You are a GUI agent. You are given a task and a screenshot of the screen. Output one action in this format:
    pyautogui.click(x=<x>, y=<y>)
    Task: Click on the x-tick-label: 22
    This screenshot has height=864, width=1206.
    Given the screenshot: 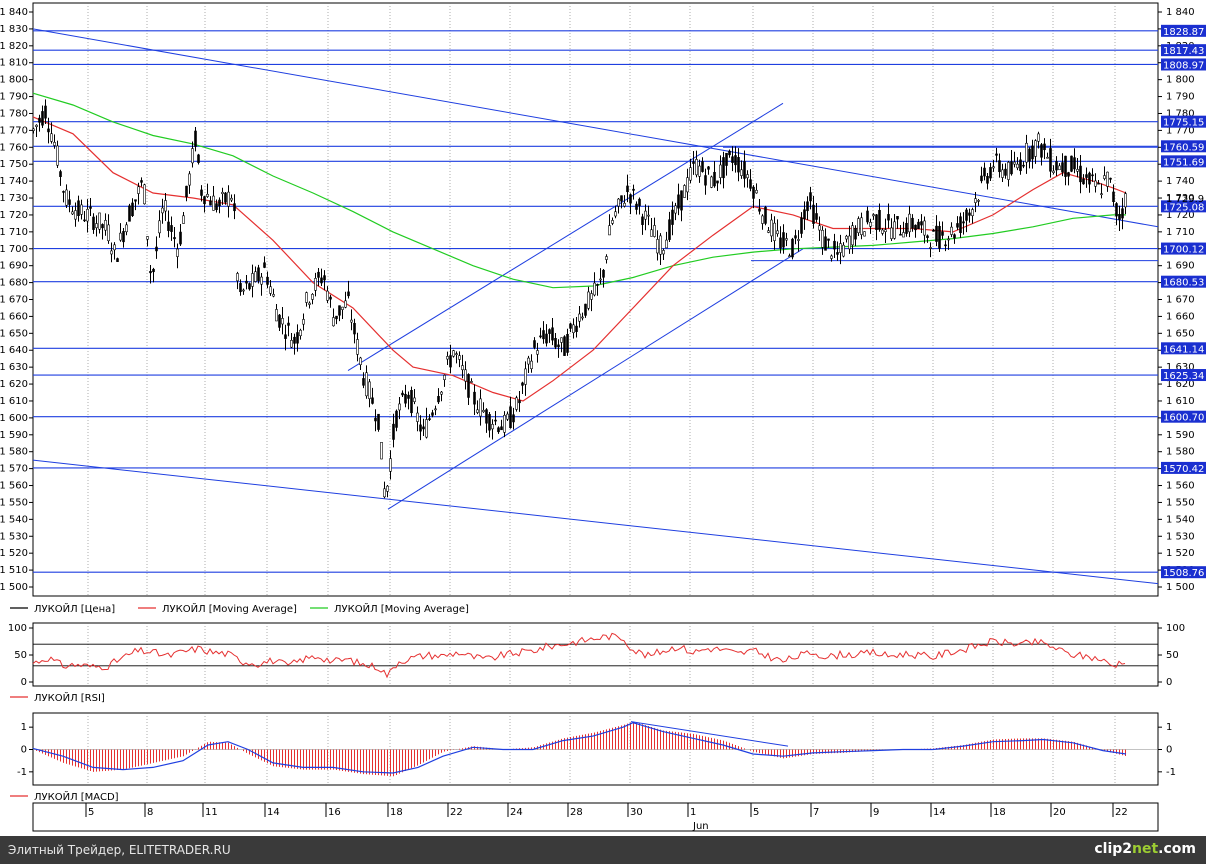 What is the action you would take?
    pyautogui.click(x=1121, y=812)
    